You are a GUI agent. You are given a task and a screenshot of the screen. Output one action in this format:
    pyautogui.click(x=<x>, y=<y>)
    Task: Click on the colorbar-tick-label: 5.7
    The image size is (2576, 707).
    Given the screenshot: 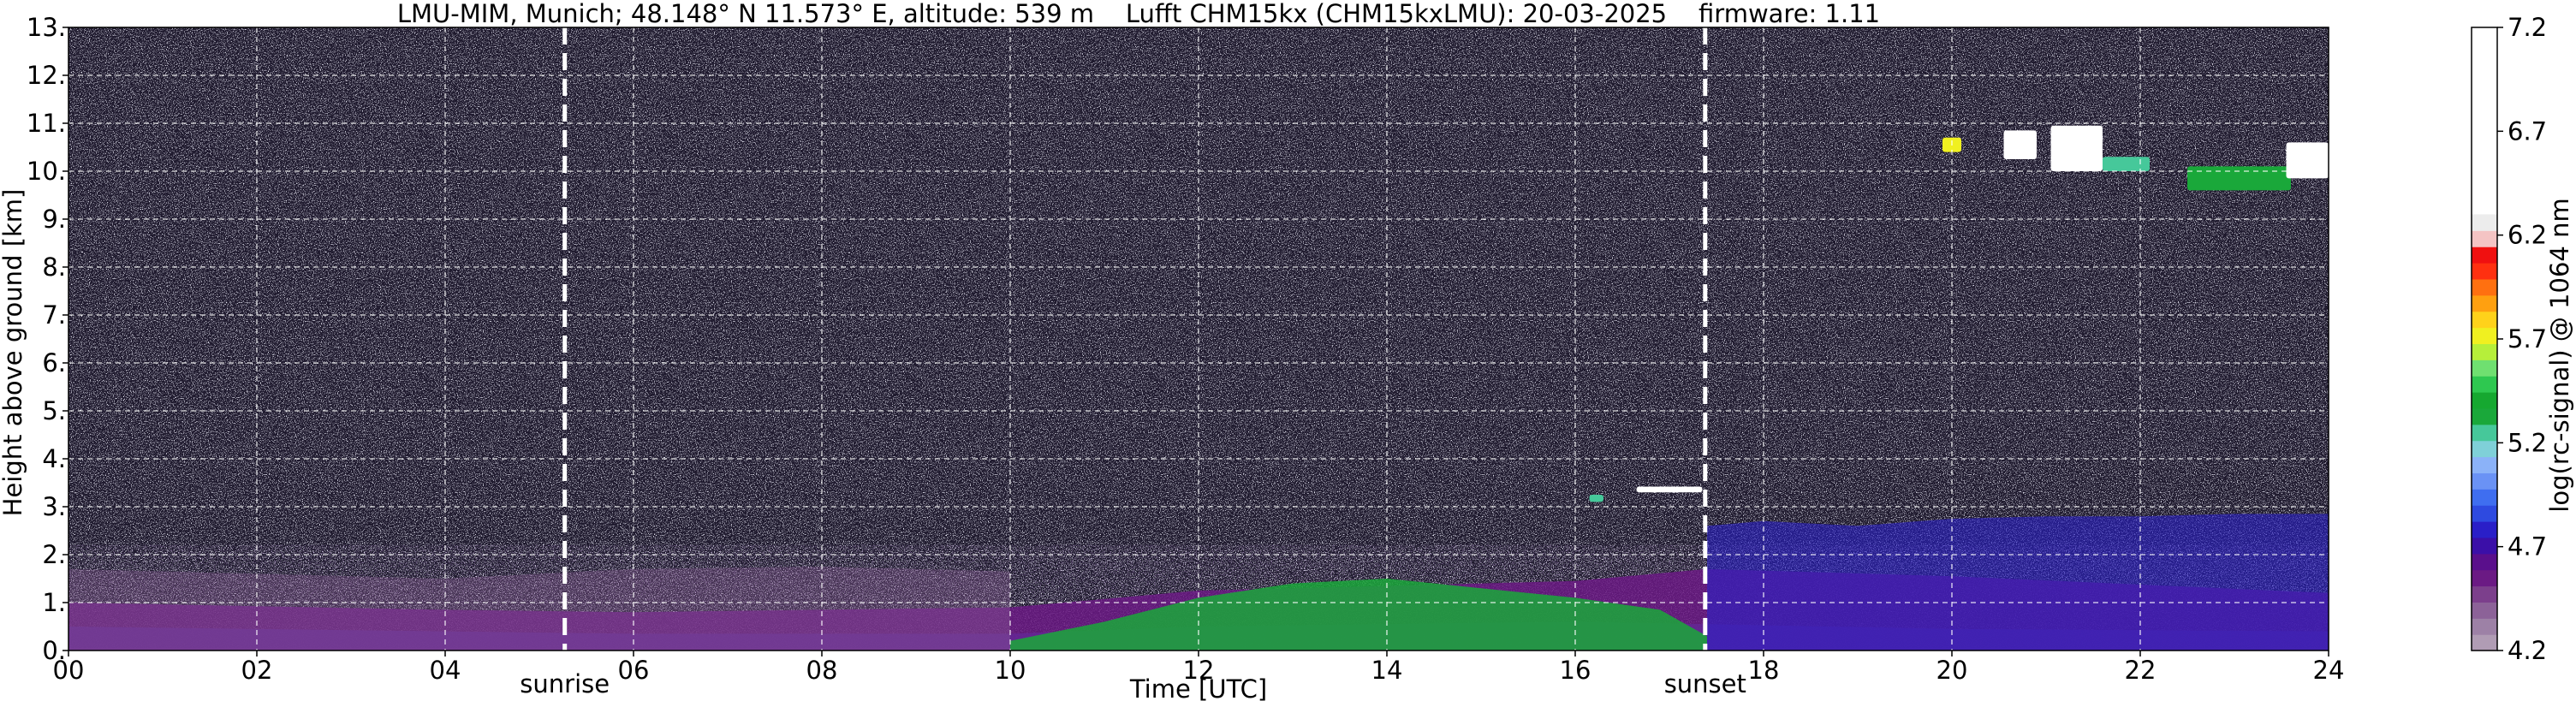 What is the action you would take?
    pyautogui.click(x=2527, y=339)
    